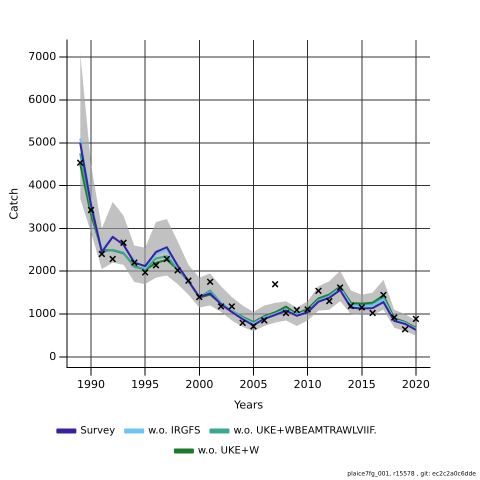  Describe the element at coordinates (42, 271) in the screenshot. I see `y-tick-label: 2000` at that location.